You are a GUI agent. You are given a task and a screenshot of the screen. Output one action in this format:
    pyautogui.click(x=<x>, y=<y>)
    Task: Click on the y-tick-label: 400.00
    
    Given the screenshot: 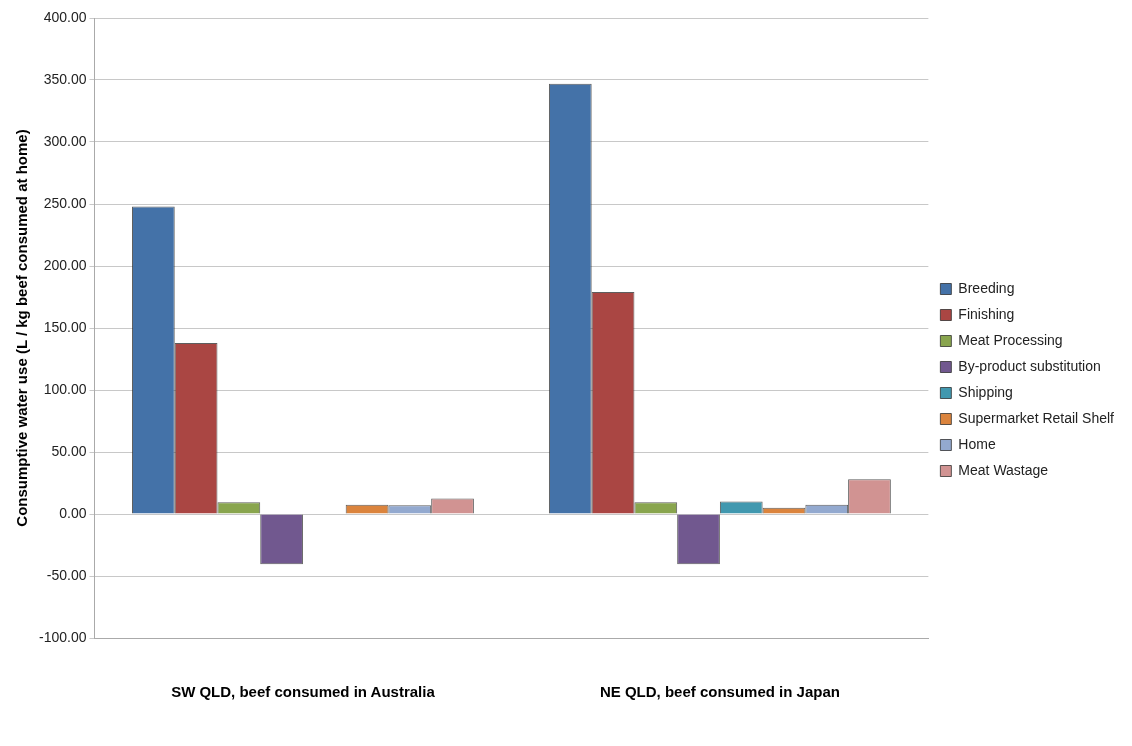 What is the action you would take?
    pyautogui.click(x=65, y=16)
    